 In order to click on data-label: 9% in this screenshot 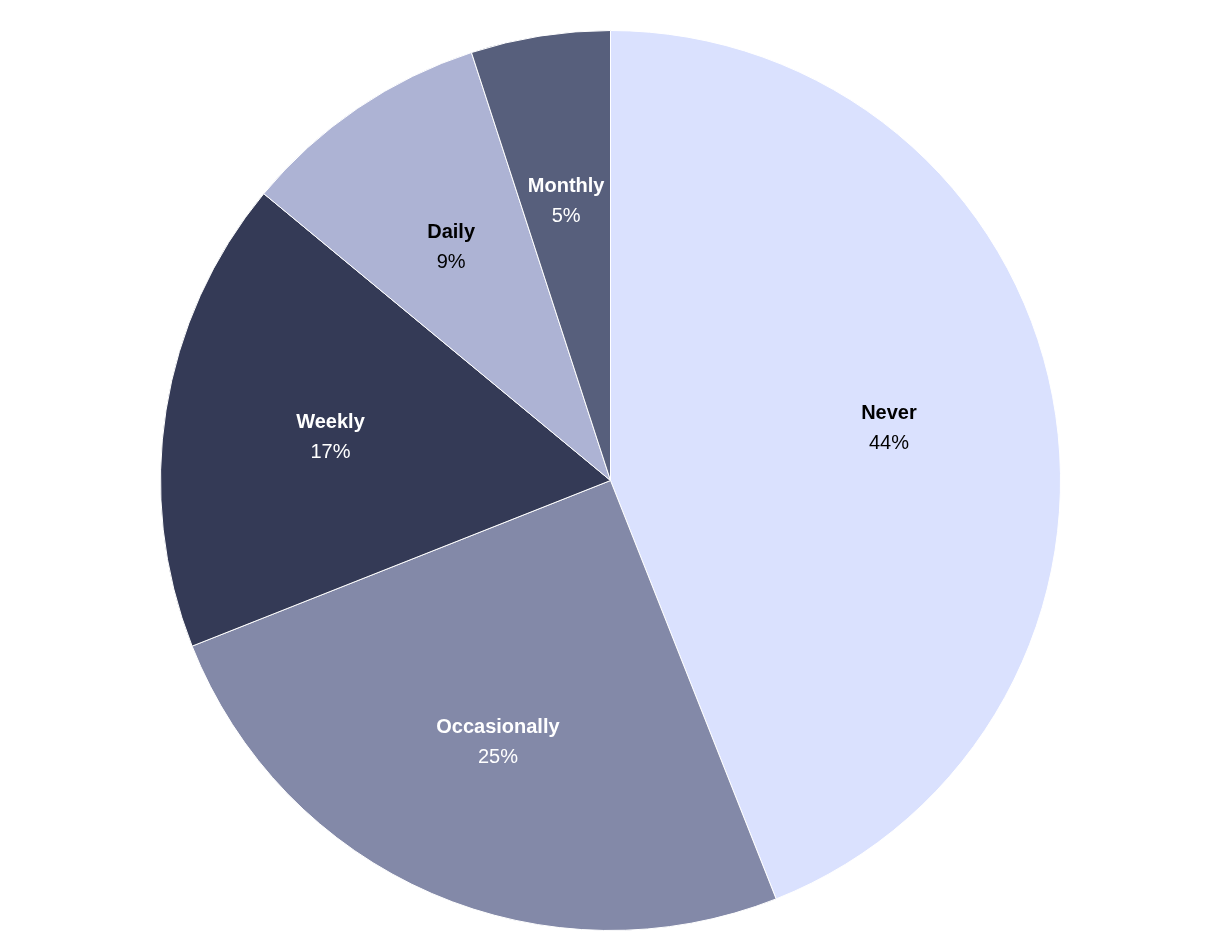, I will do `click(451, 261)`.